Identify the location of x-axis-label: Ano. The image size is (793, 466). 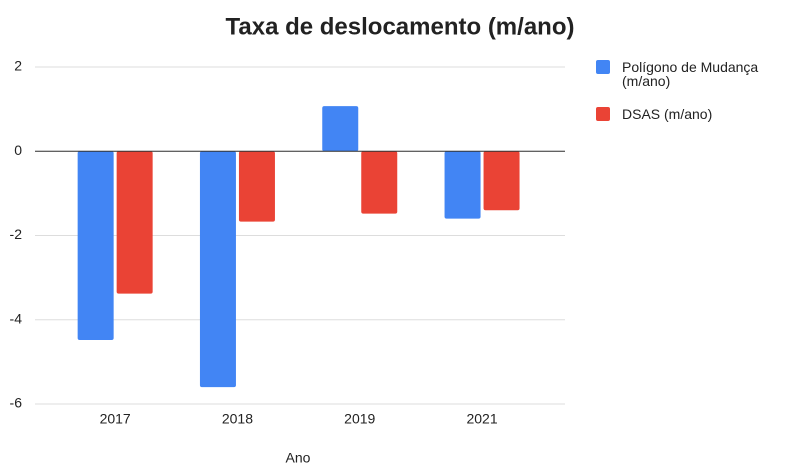
(298, 458).